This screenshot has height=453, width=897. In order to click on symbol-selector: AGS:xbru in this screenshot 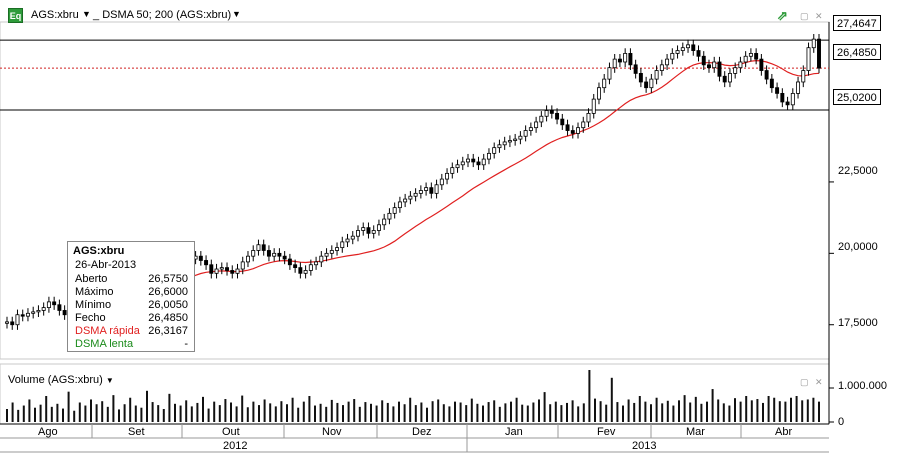, I will do `click(55, 15)`.